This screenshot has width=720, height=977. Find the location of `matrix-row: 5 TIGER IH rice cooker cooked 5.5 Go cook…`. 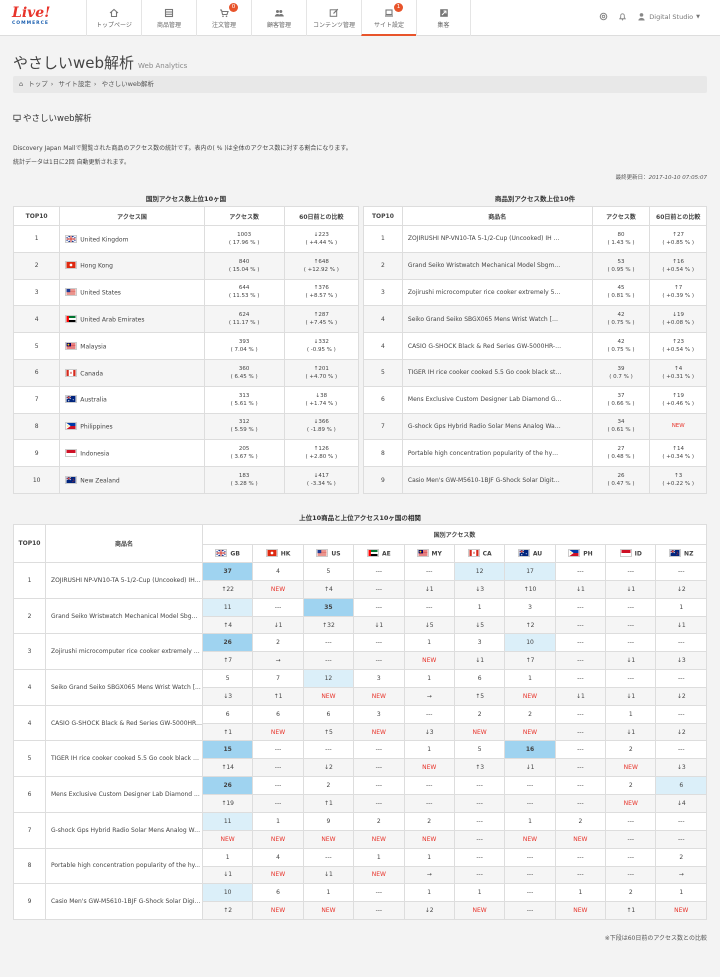

matrix-row: 5 TIGER IH rice cooker cooked 5.5 Go cook… is located at coordinates (360, 759).